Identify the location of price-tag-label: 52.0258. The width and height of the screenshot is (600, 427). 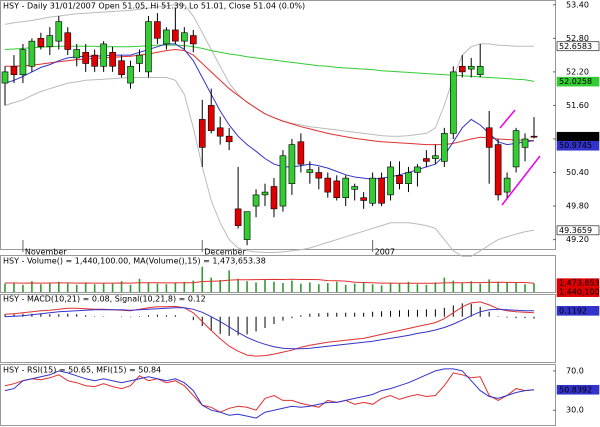
(575, 81).